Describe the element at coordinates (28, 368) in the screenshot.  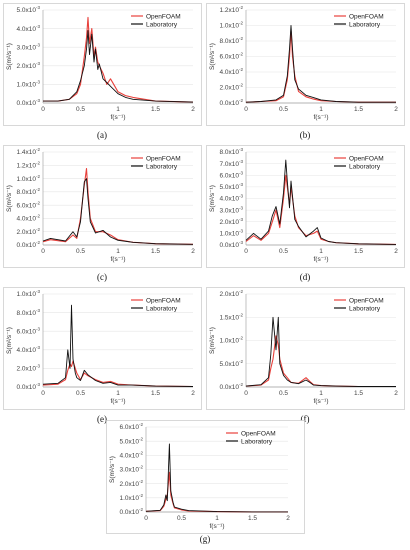
I see `y-tick-label: 2.0x10⁻³` at that location.